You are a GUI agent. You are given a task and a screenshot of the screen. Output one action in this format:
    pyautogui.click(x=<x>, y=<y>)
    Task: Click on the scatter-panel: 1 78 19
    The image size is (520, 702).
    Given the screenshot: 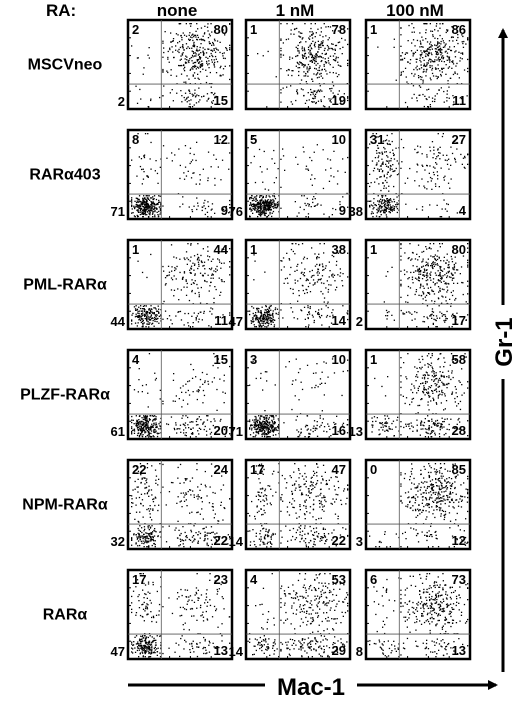 What is the action you would take?
    pyautogui.click(x=298, y=64)
    